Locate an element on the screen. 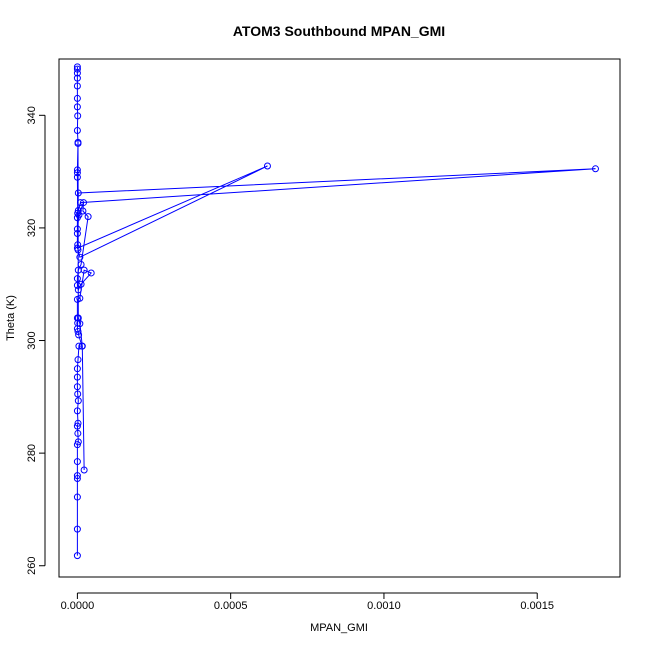 The height and width of the screenshot is (650, 650). y-axis-label: Theta (K) is located at coordinates (11, 318).